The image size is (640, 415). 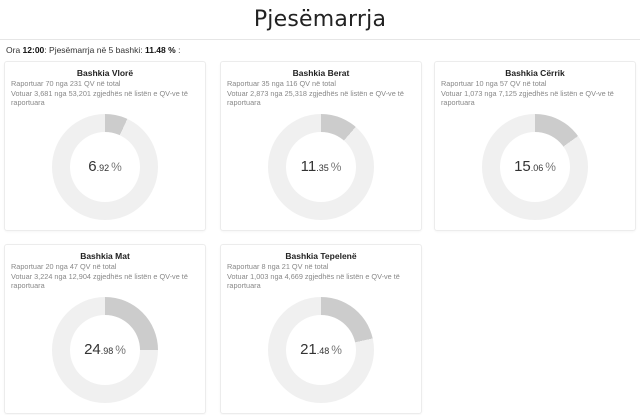 I want to click on donut-chart: 11.35%, so click(x=321, y=167).